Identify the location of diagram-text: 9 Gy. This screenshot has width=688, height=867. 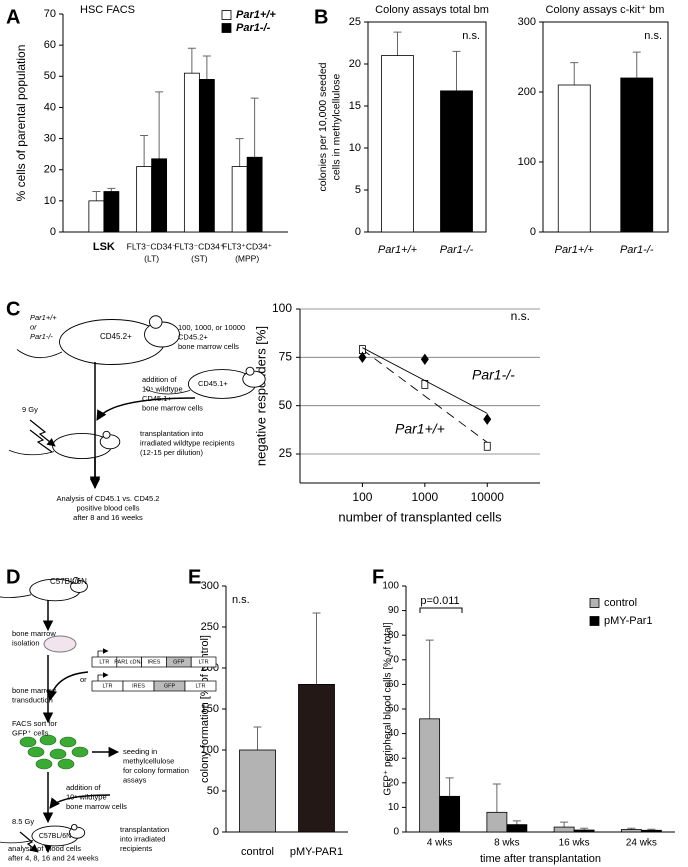
(30, 409).